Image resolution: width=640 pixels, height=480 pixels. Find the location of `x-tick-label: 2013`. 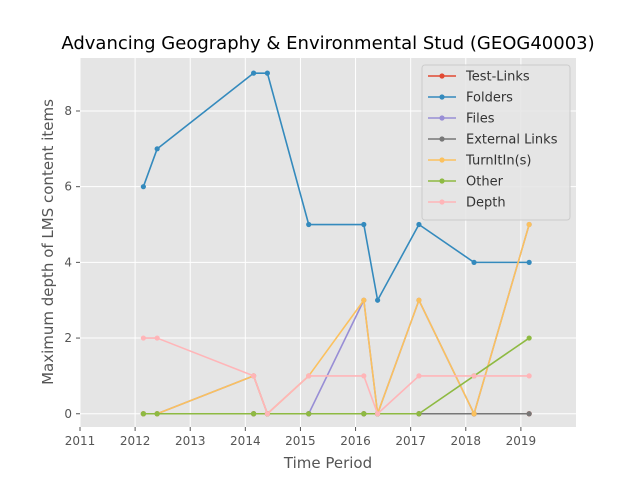

x-tick-label: 2013 is located at coordinates (190, 441).